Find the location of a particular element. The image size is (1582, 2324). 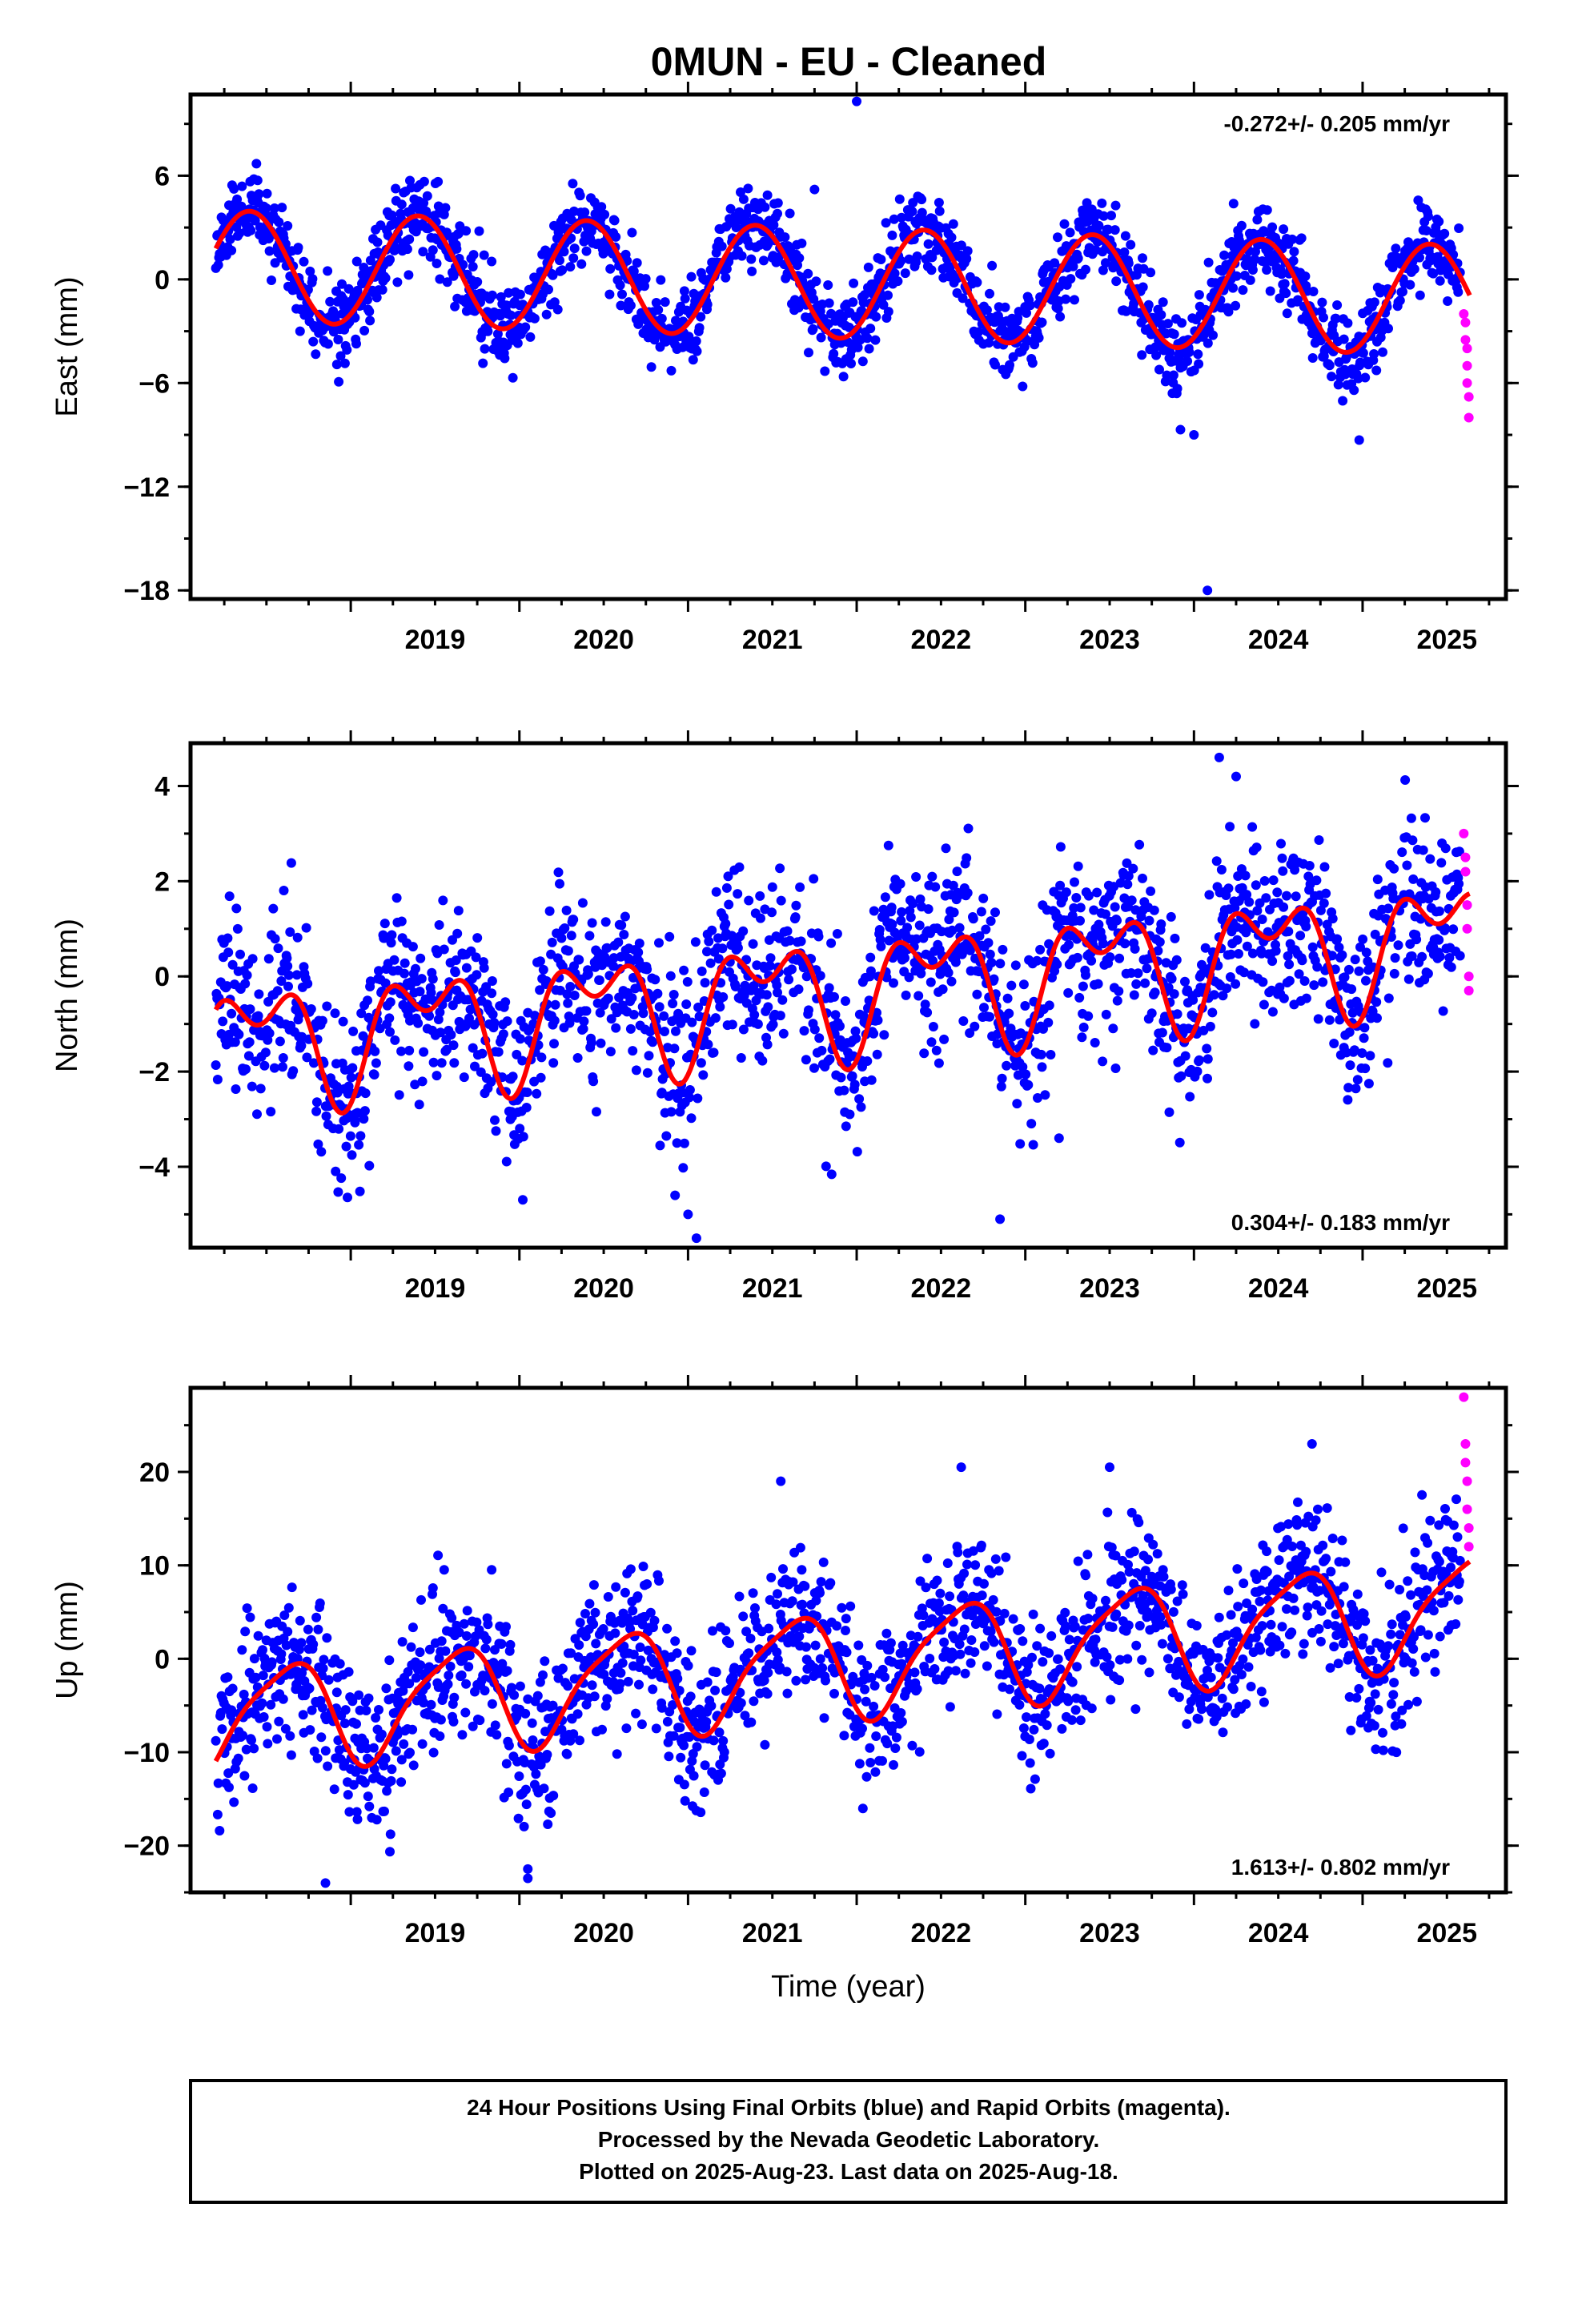

final-point-outlier is located at coordinates (1359, 440).